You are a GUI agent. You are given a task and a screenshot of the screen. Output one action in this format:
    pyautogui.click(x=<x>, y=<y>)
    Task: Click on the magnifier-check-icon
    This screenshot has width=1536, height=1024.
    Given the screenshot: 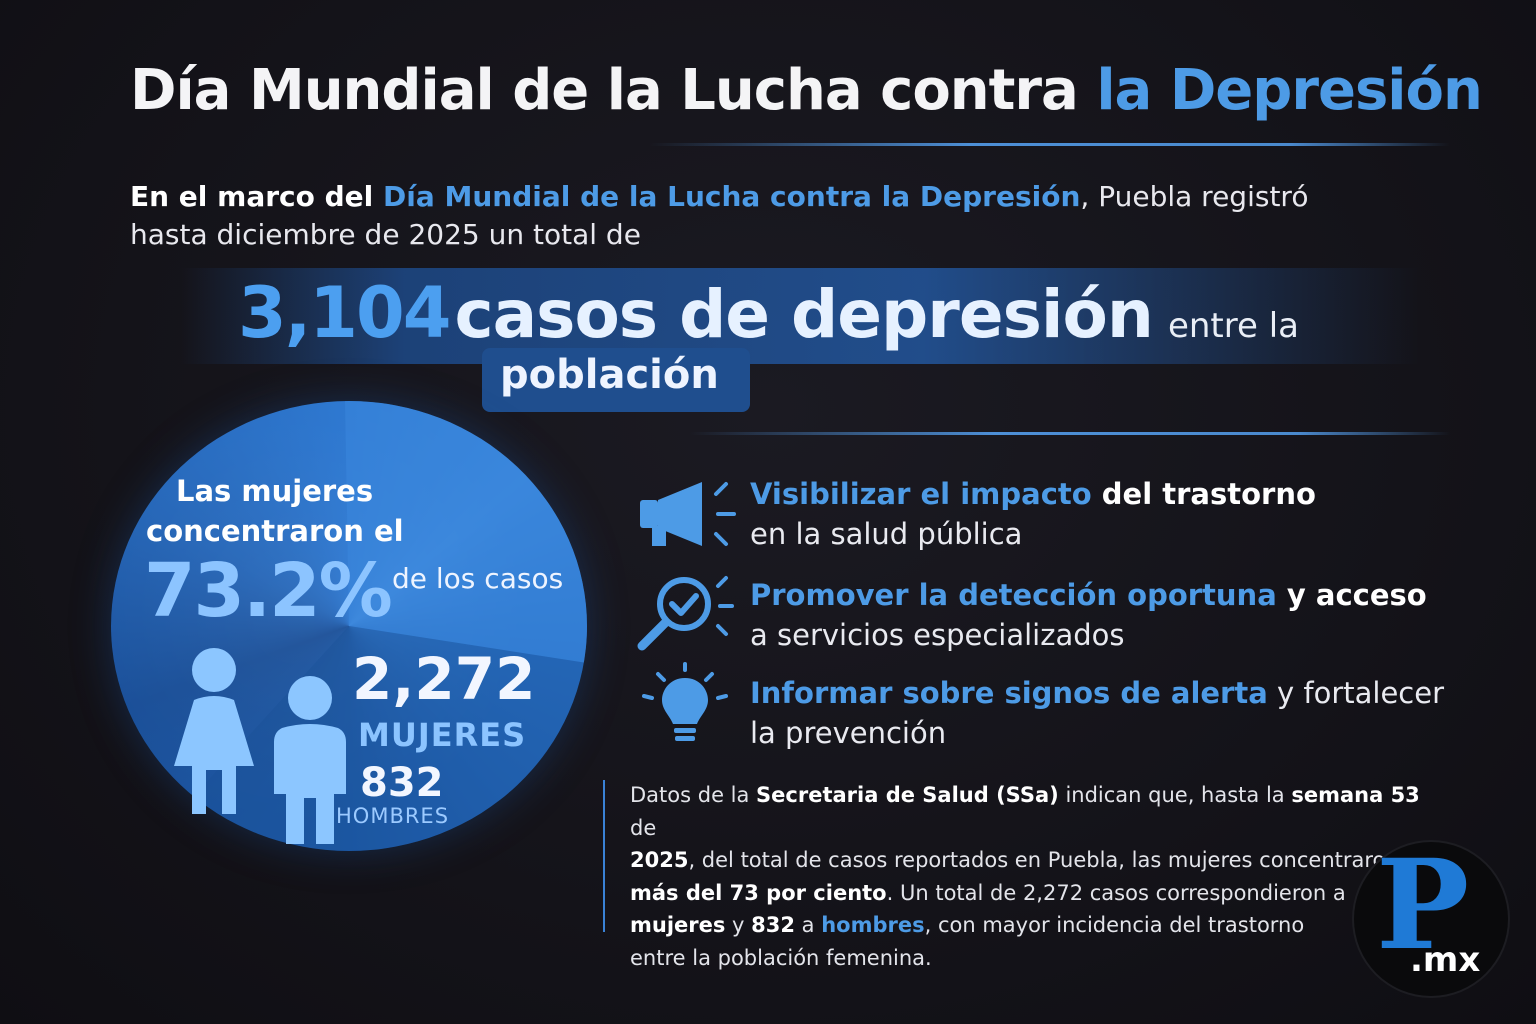 What is the action you would take?
    pyautogui.click(x=685, y=613)
    